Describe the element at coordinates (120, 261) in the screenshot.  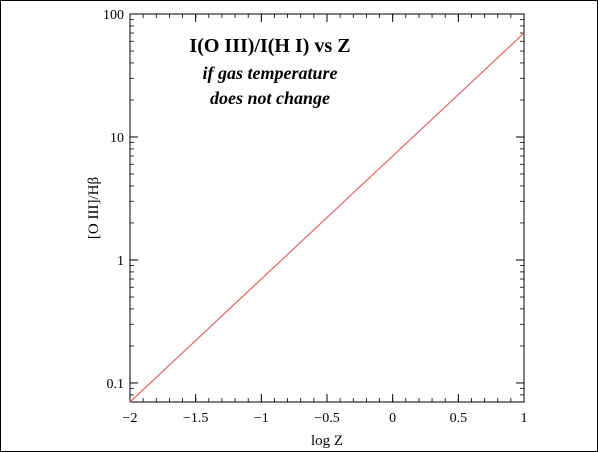
I see `y-tick-label: 1` at that location.